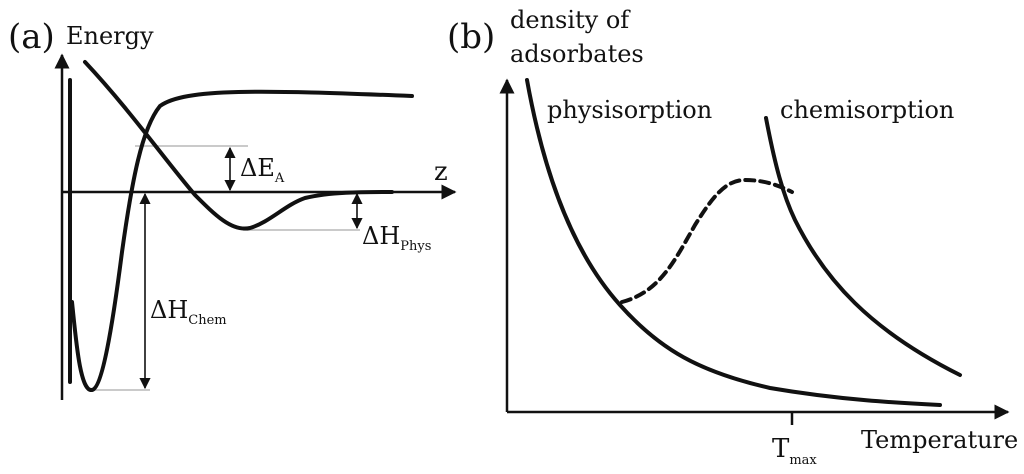  Describe the element at coordinates (471, 37) in the screenshot. I see `panel-b-tag: (b)` at that location.